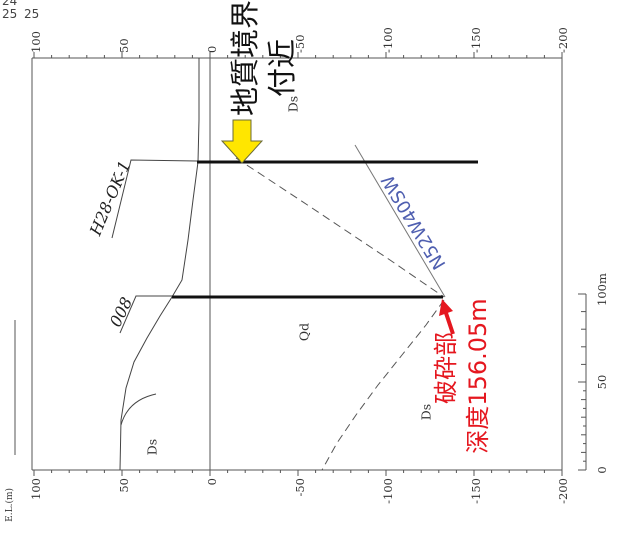 Image resolution: width=619 pixels, height=534 pixels. I want to click on scale-bar-label: 50, so click(602, 382).